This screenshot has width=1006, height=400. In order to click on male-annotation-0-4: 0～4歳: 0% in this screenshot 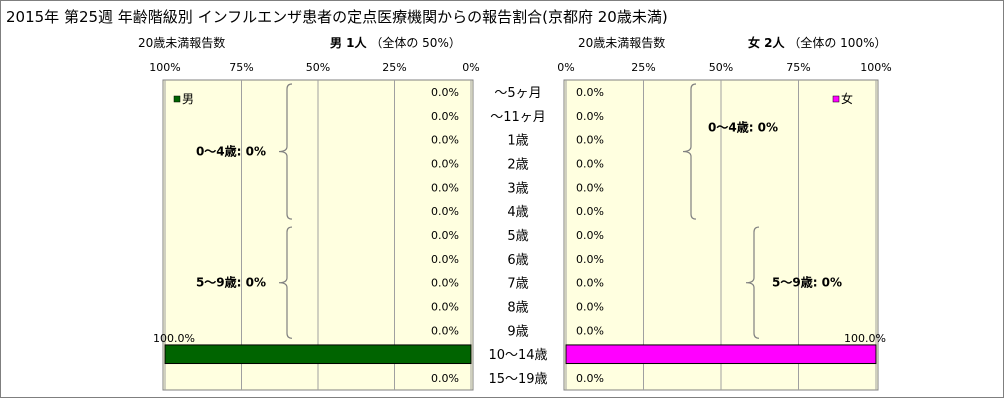, I will do `click(231, 151)`.